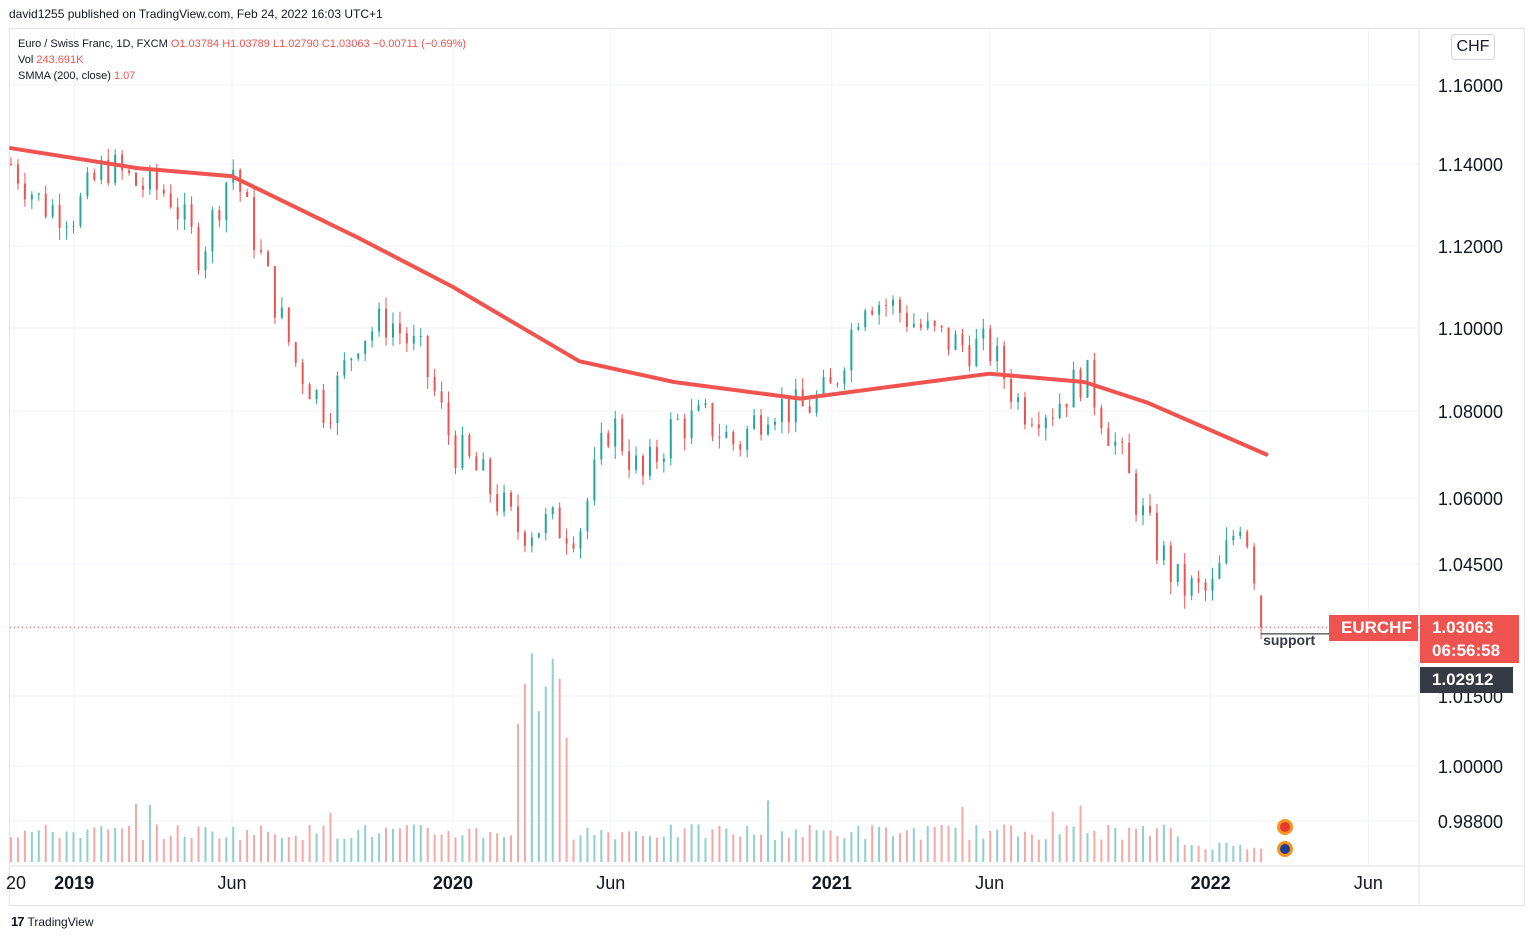 This screenshot has width=1535, height=941. Describe the element at coordinates (1285, 849) in the screenshot. I see `eu-flag-icon` at that location.